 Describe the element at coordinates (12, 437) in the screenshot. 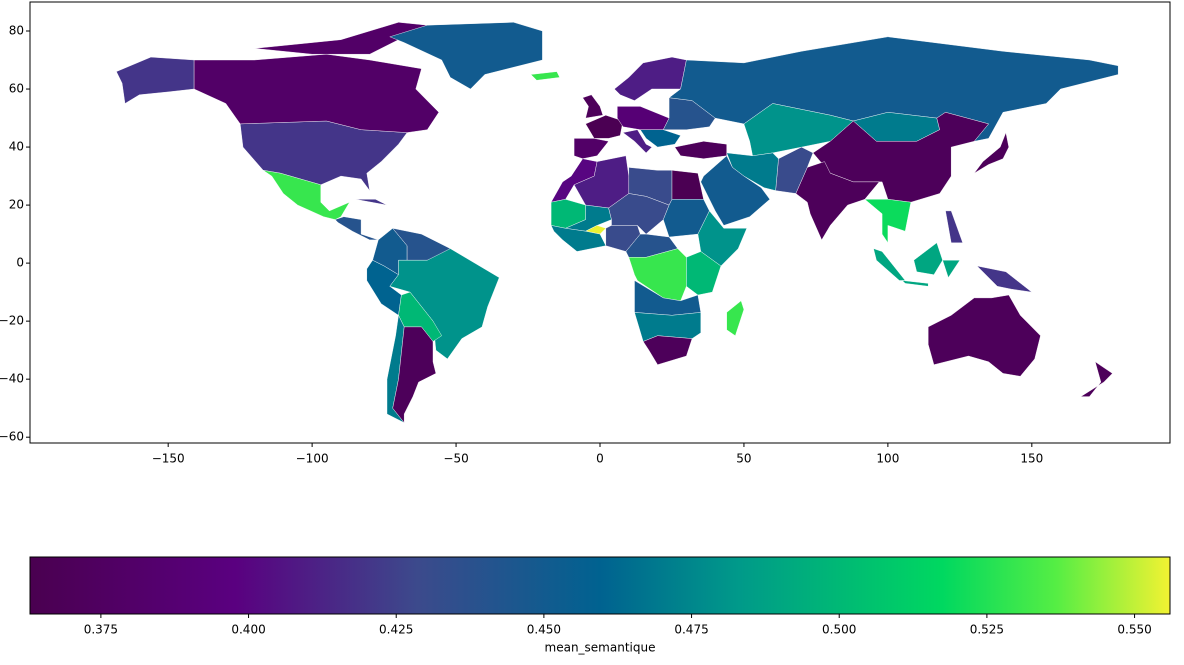

I see `y-tick-label: −60` at that location.